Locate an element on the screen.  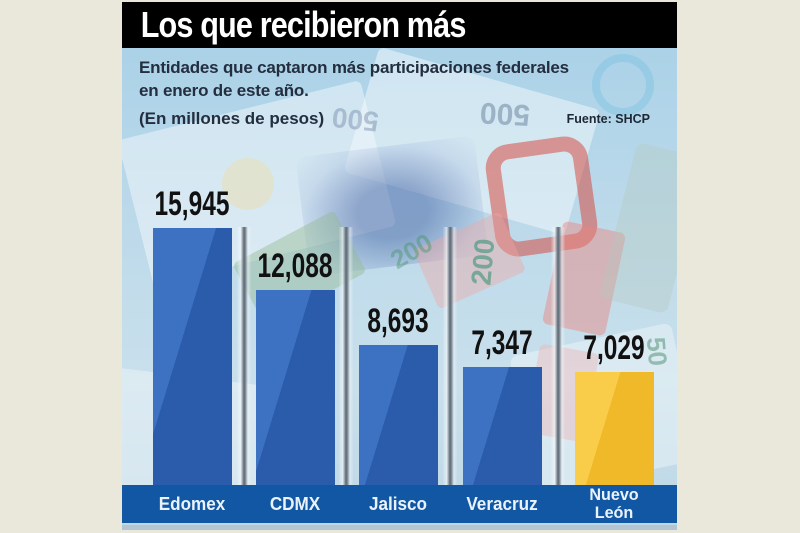
title-bar: Los que recibieron más is located at coordinates (399, 25).